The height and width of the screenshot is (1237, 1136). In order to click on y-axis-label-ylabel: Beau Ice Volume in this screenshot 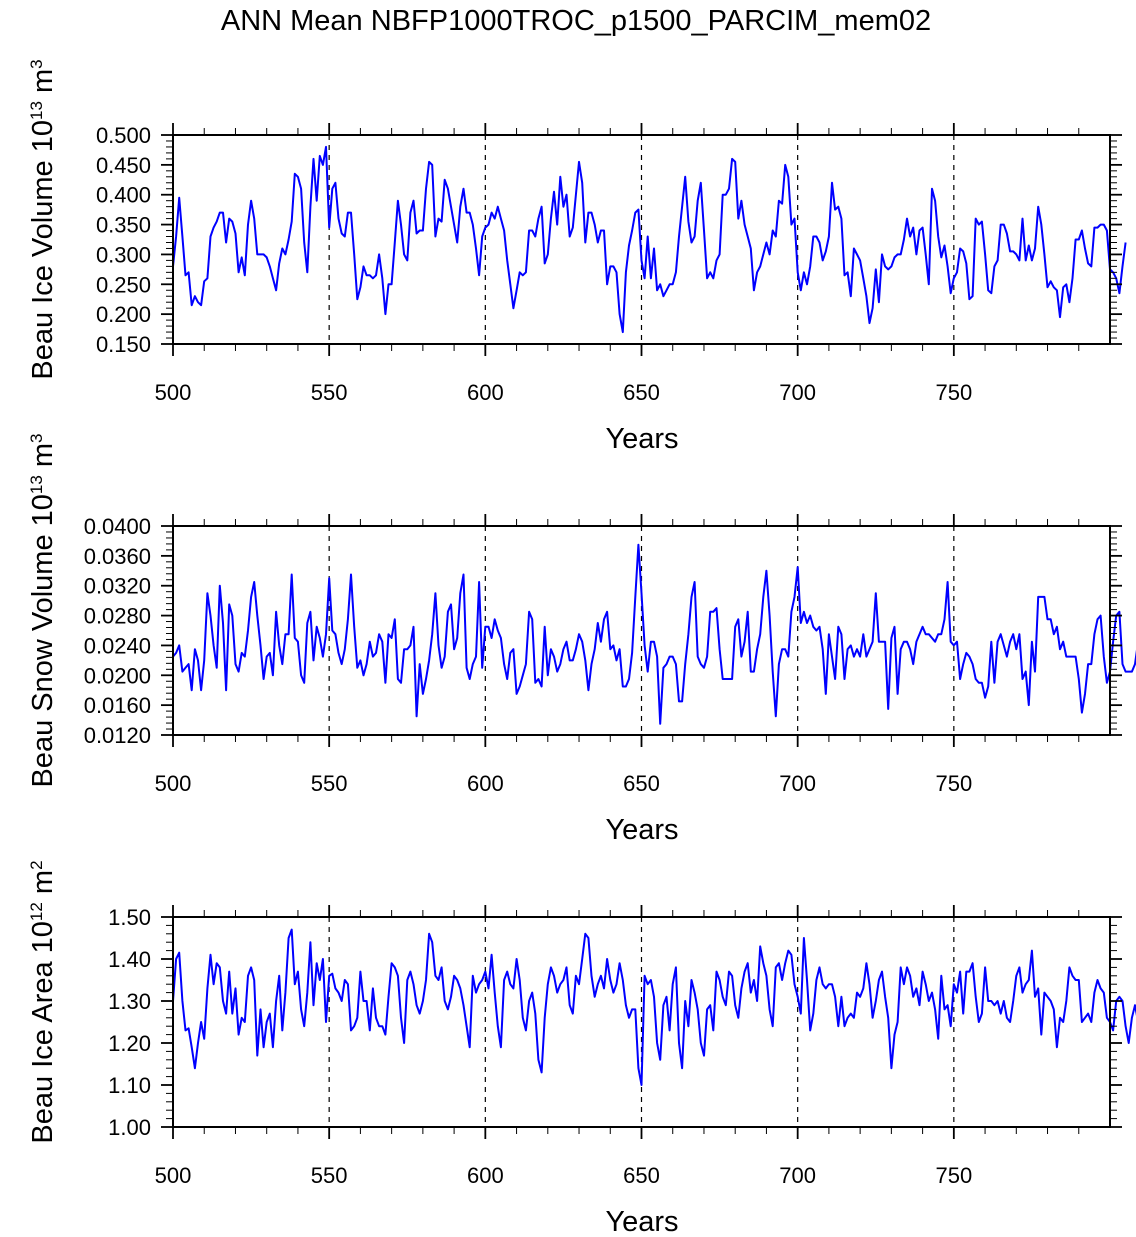, I will do `click(43, 269)`.